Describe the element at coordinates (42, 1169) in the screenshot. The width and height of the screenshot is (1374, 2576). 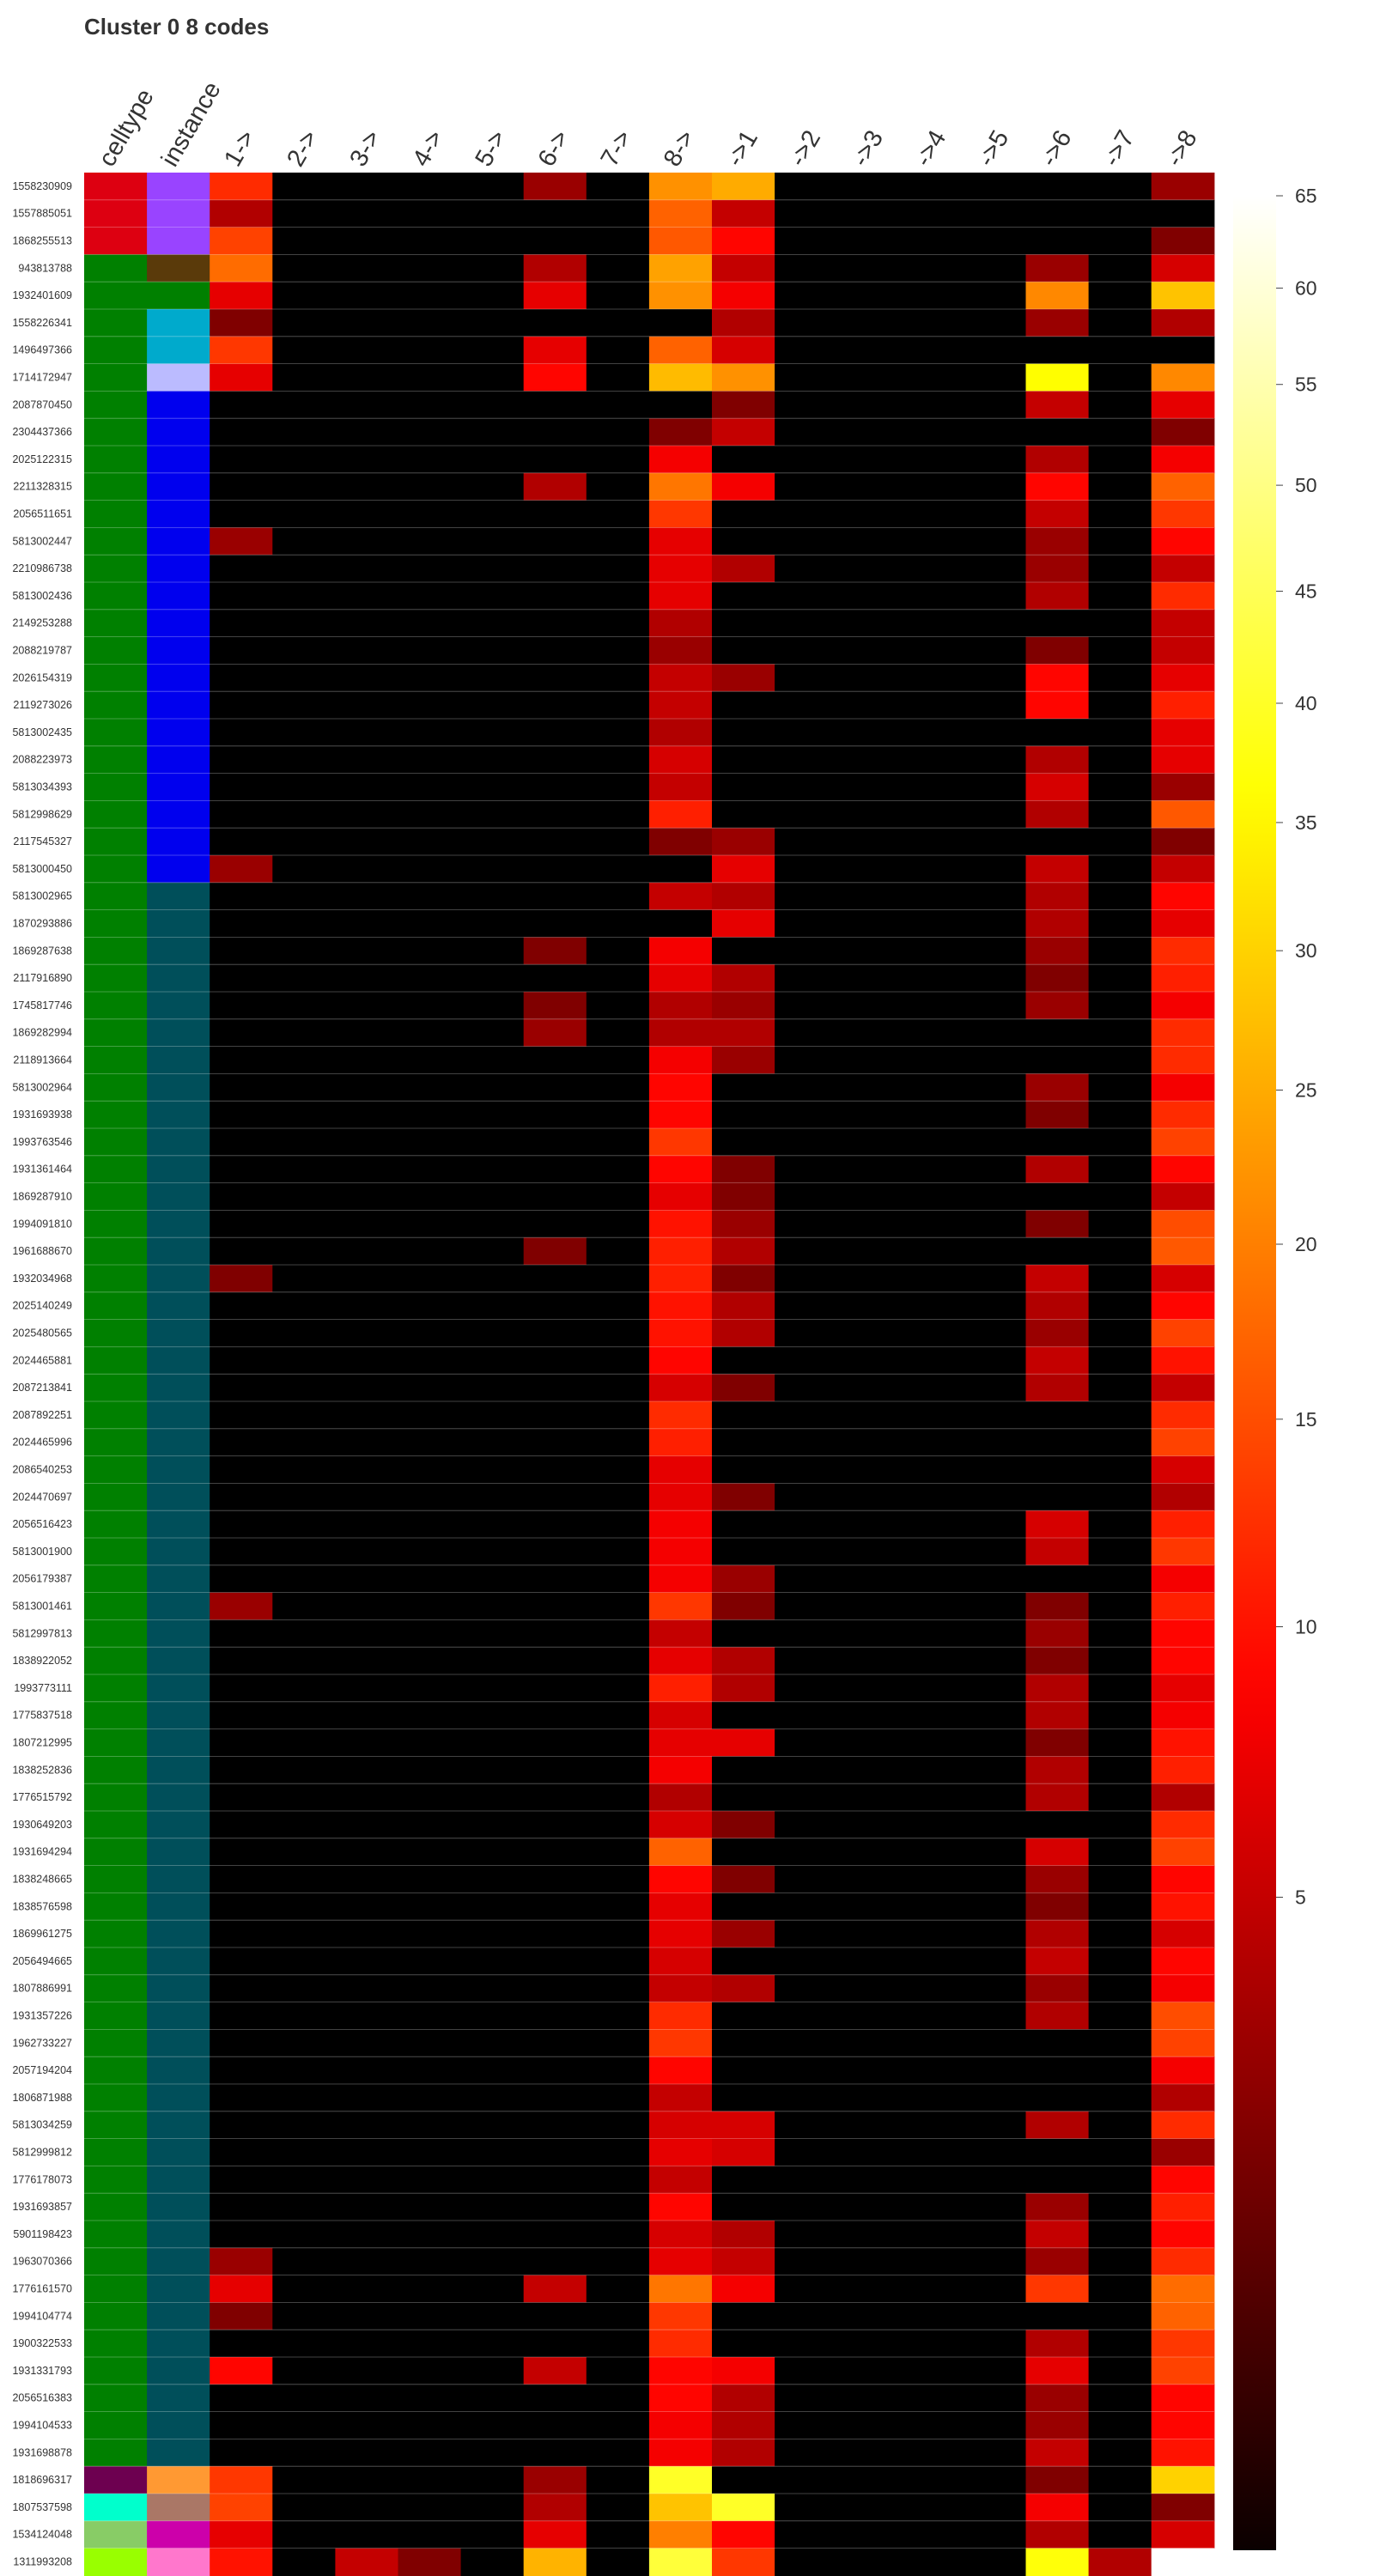
I see `row-label: 1931361464` at that location.